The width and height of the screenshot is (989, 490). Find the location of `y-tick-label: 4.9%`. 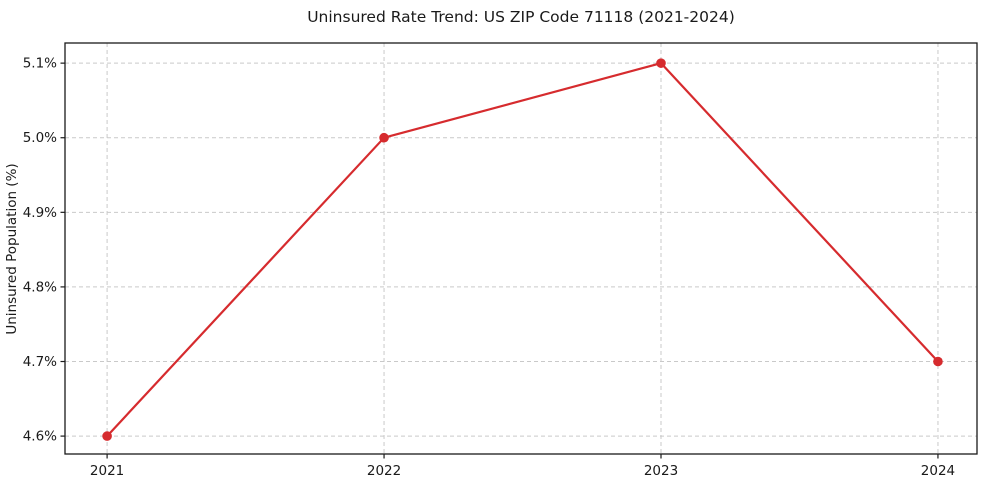

y-tick-label: 4.9% is located at coordinates (40, 213).